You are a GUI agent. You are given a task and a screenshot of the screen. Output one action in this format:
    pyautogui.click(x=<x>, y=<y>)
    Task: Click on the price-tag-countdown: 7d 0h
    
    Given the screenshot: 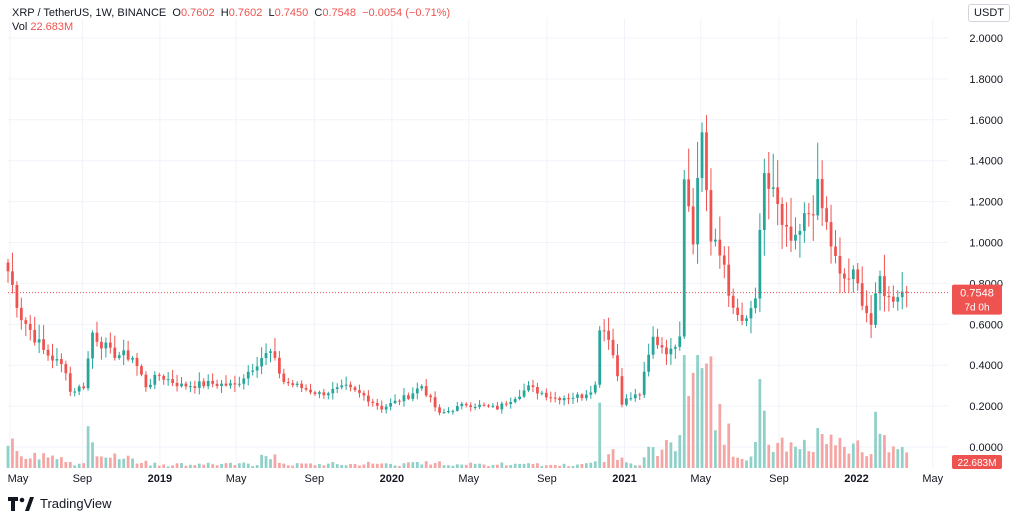 What is the action you would take?
    pyautogui.click(x=976, y=308)
    